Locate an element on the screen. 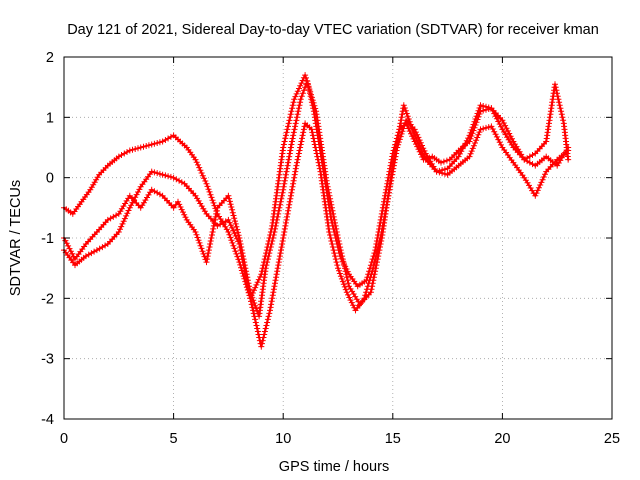  y-tick-label: -4 is located at coordinates (47, 420).